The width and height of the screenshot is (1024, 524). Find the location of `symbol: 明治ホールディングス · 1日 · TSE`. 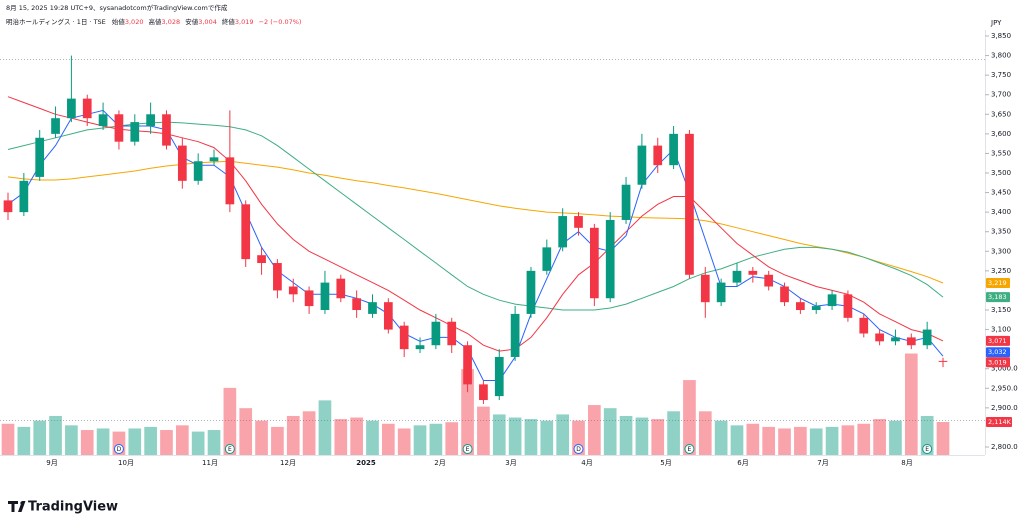

symbol: 明治ホールディングス · 1日 · TSE is located at coordinates (56, 21).